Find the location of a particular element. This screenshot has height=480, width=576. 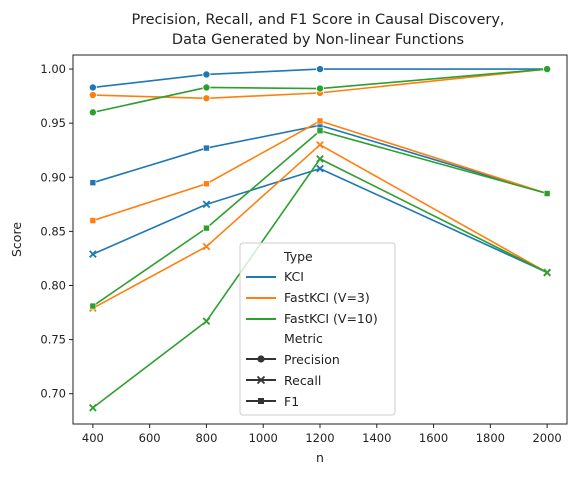

x-tick-label: 1600 is located at coordinates (433, 438).